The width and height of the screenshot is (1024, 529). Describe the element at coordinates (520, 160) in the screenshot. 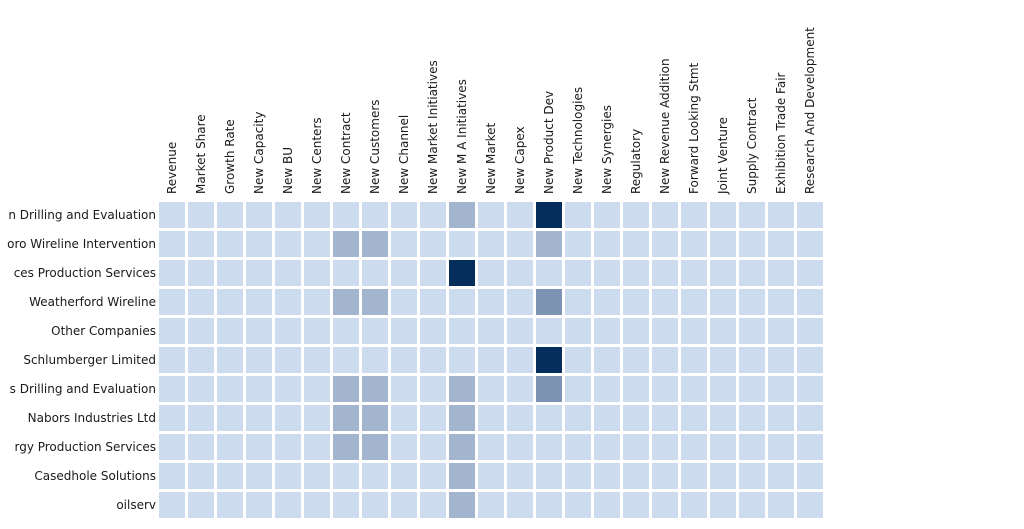

I see `column-label: New Capex` at that location.